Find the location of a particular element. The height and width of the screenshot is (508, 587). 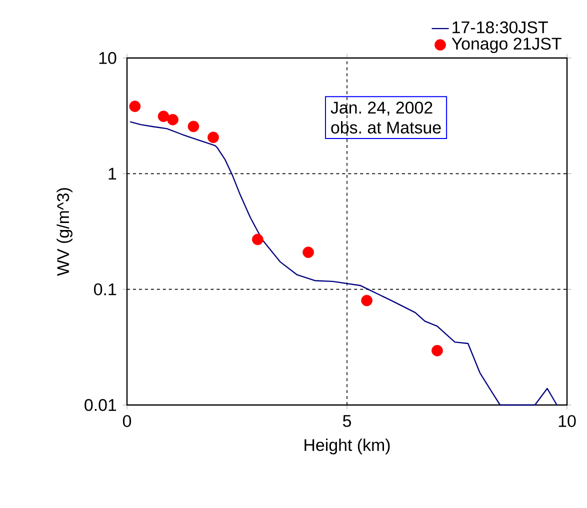

legend-label: Yonago 21JST is located at coordinates (507, 46).